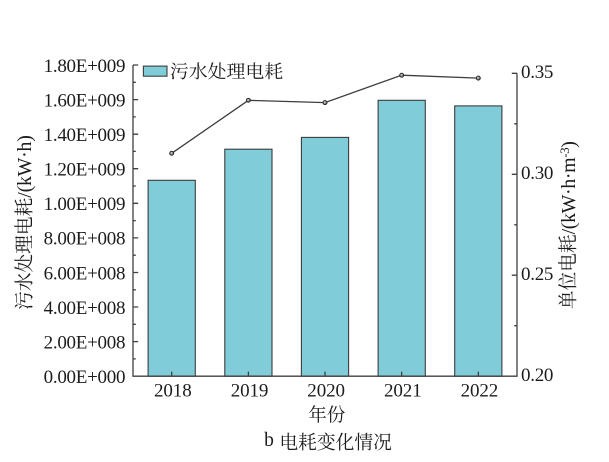 This screenshot has height=462, width=609. Describe the element at coordinates (85, 308) in the screenshot. I see `svg-text: 4.00E+008` at that location.